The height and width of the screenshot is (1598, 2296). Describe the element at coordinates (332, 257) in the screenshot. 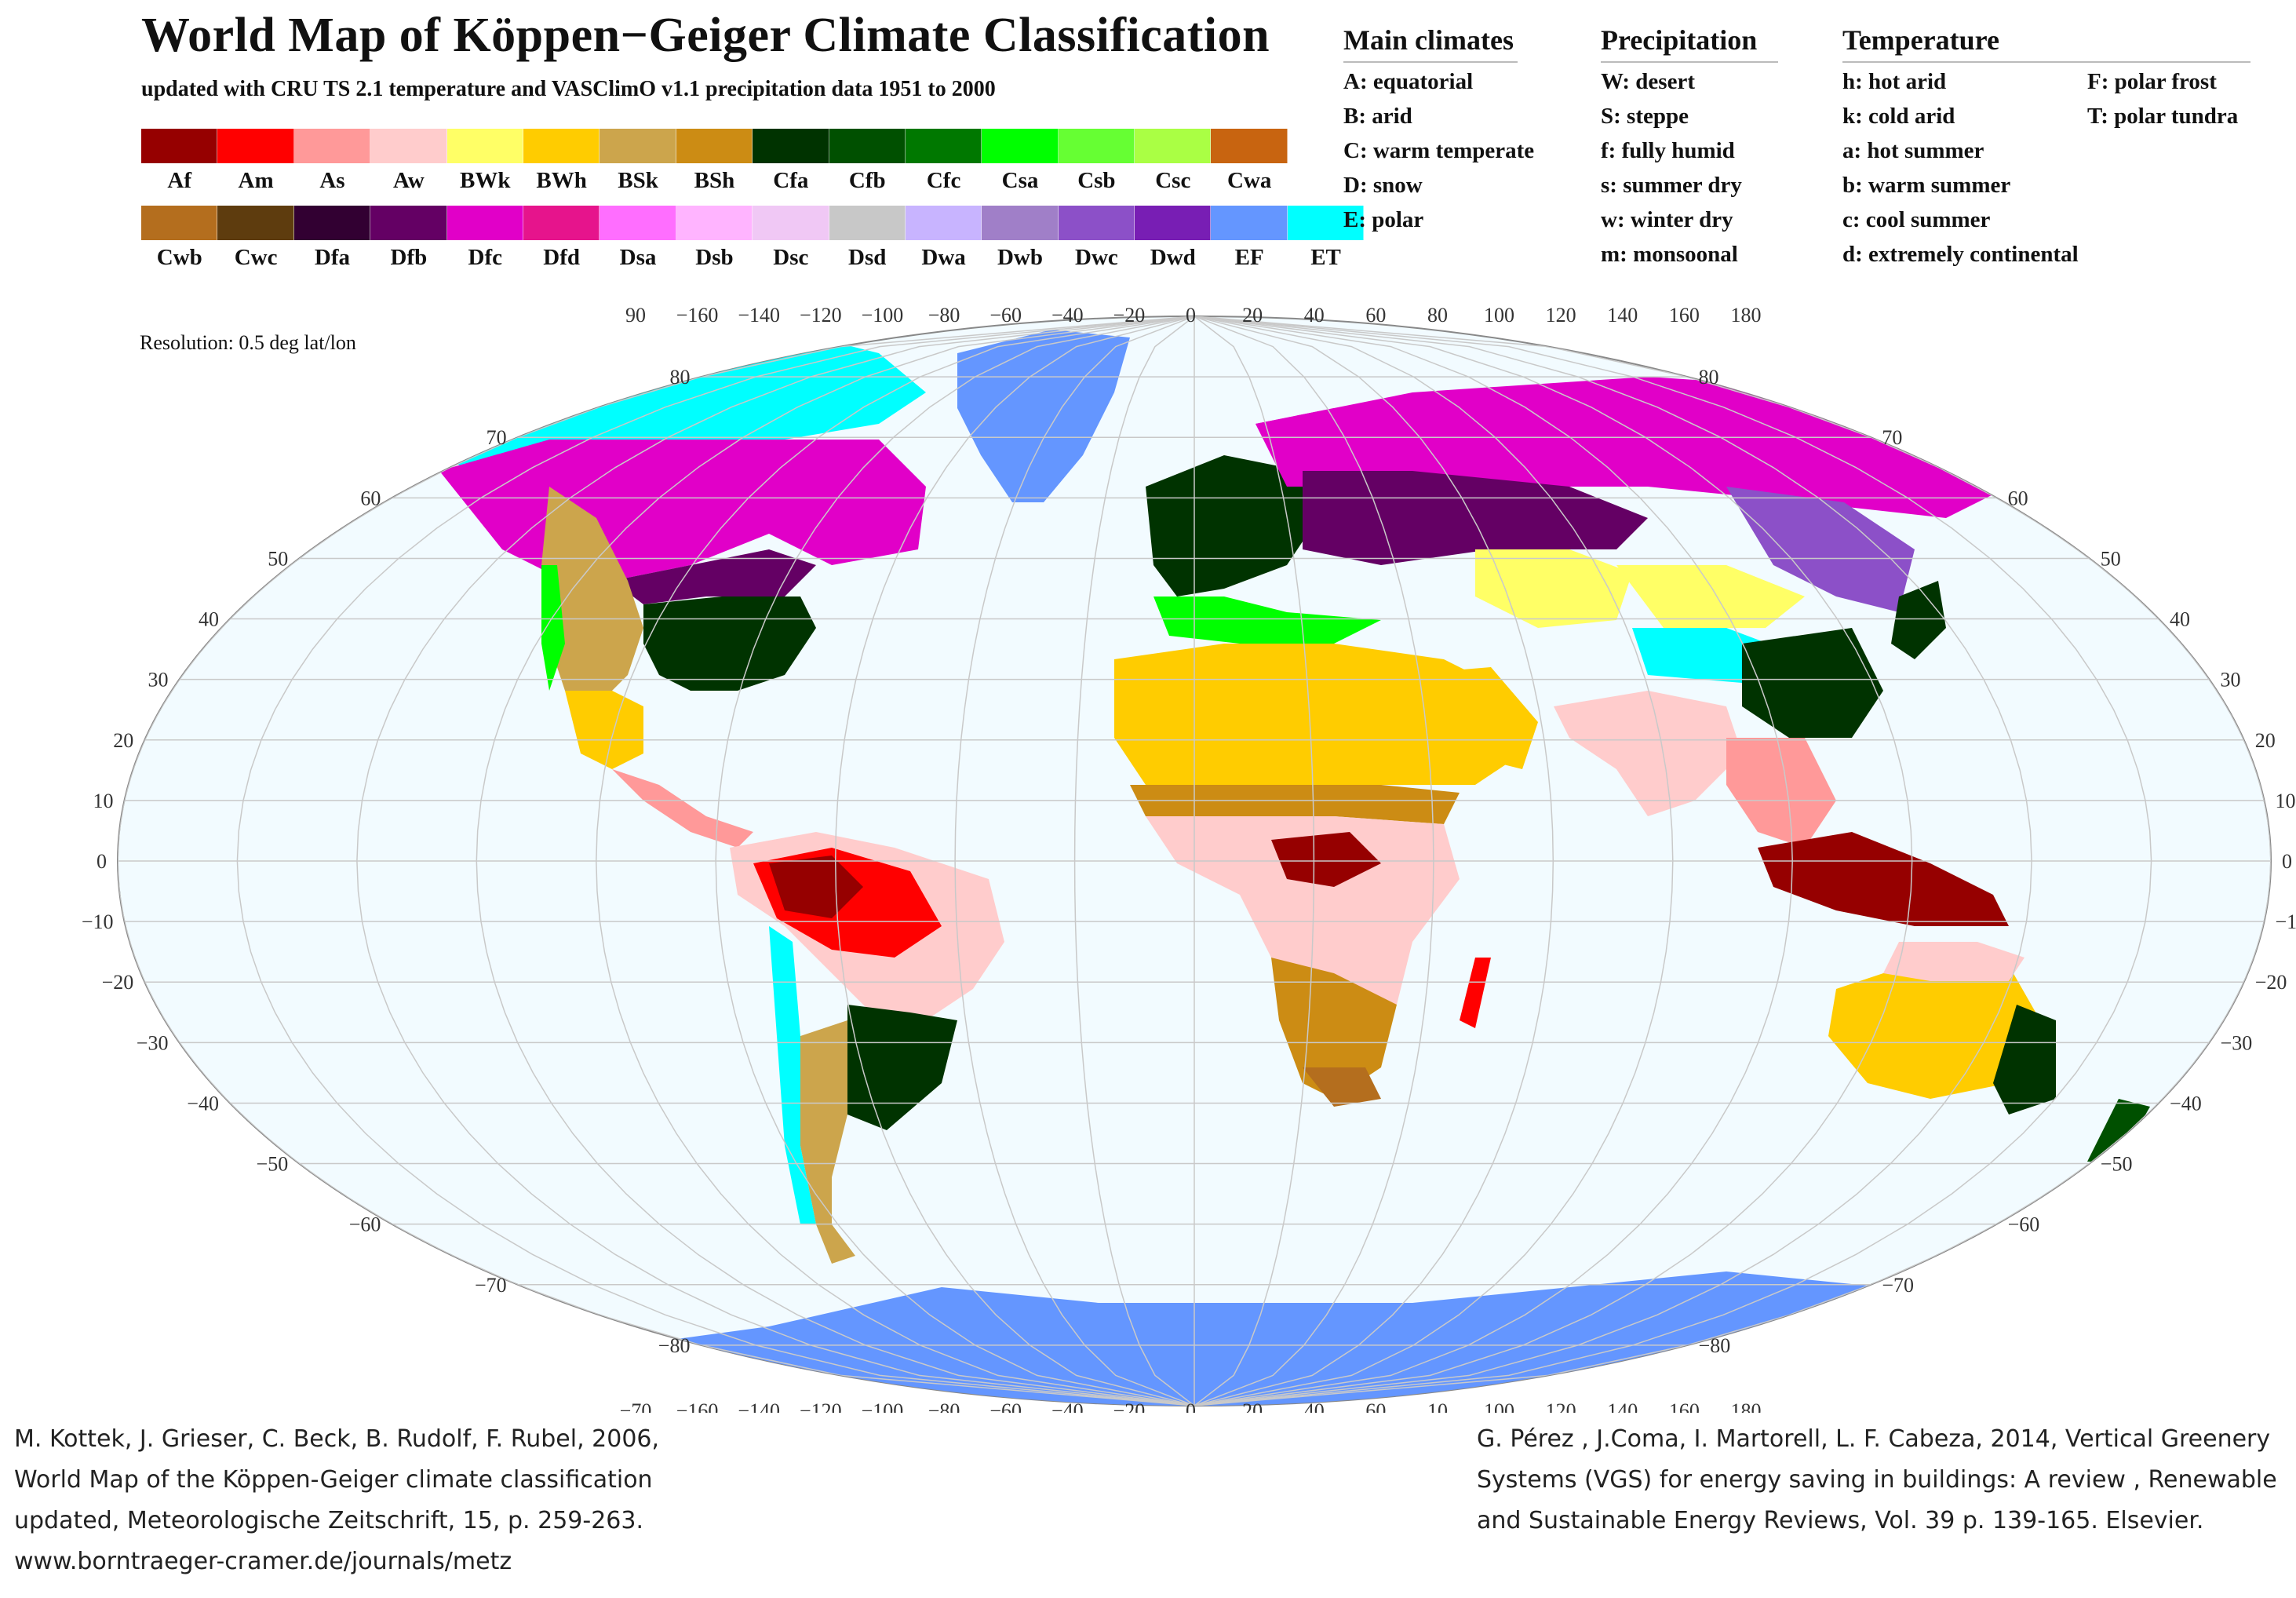

I see `legend-label-dfa: Dfa` at that location.